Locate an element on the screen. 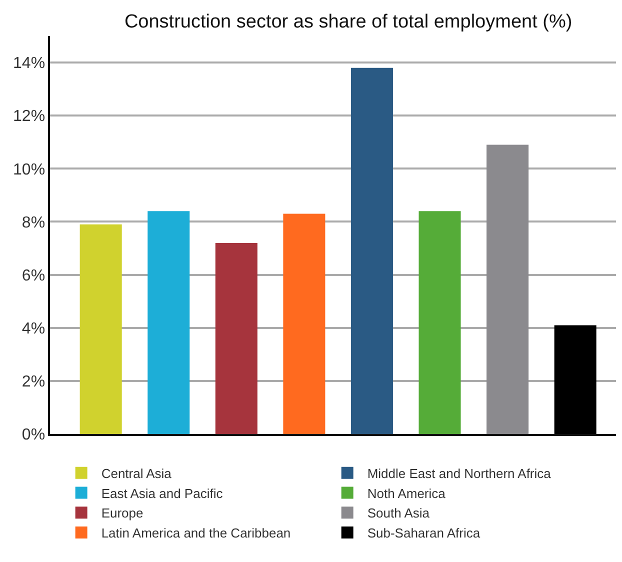  y-tick-label: 14% is located at coordinates (29, 63).